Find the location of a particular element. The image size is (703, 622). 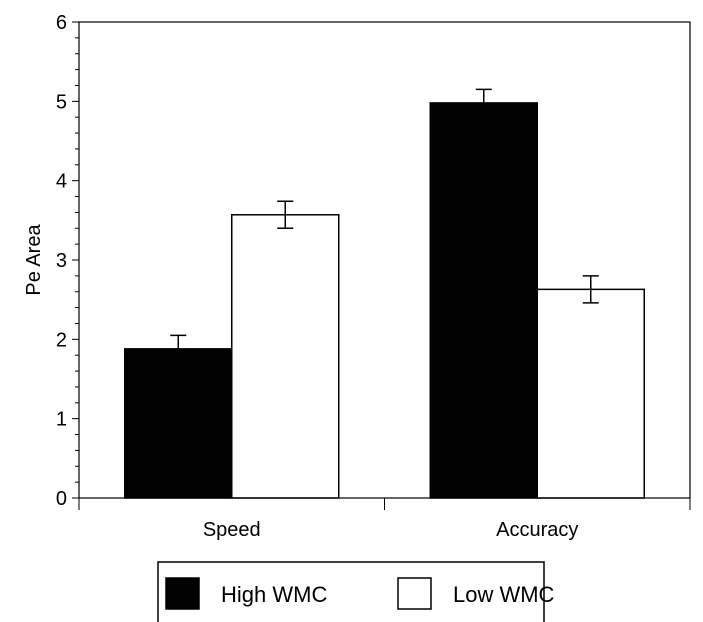

y-axis-title: Pe Area is located at coordinates (34, 260).